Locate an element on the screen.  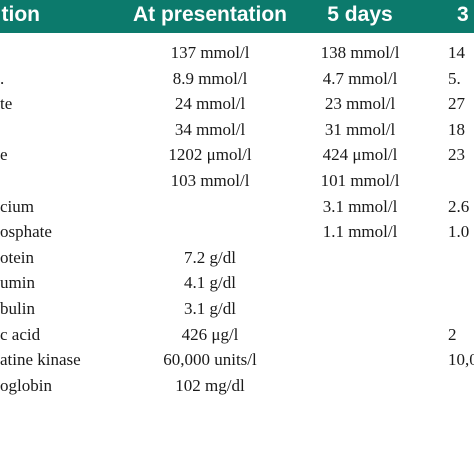
row-label: atine kinase is located at coordinates (40, 360).